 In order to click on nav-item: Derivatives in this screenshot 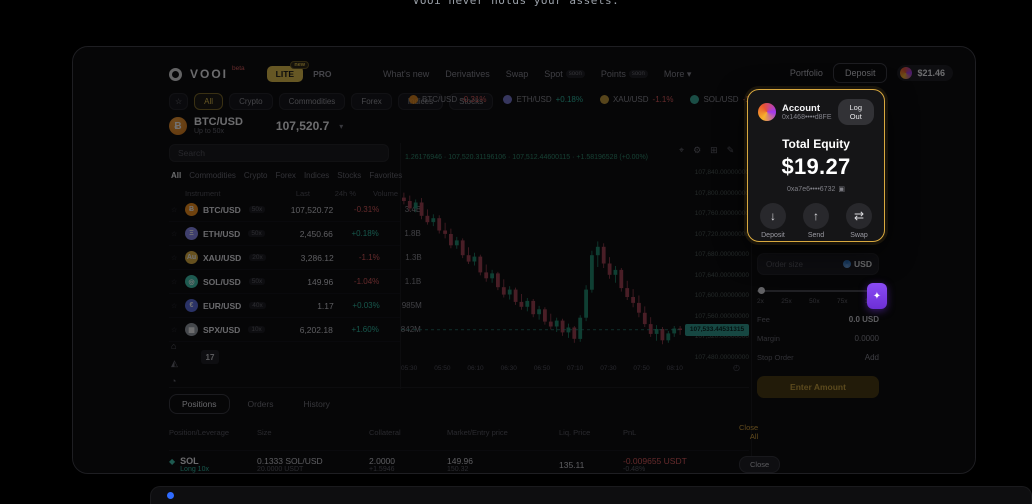, I will do `click(467, 74)`.